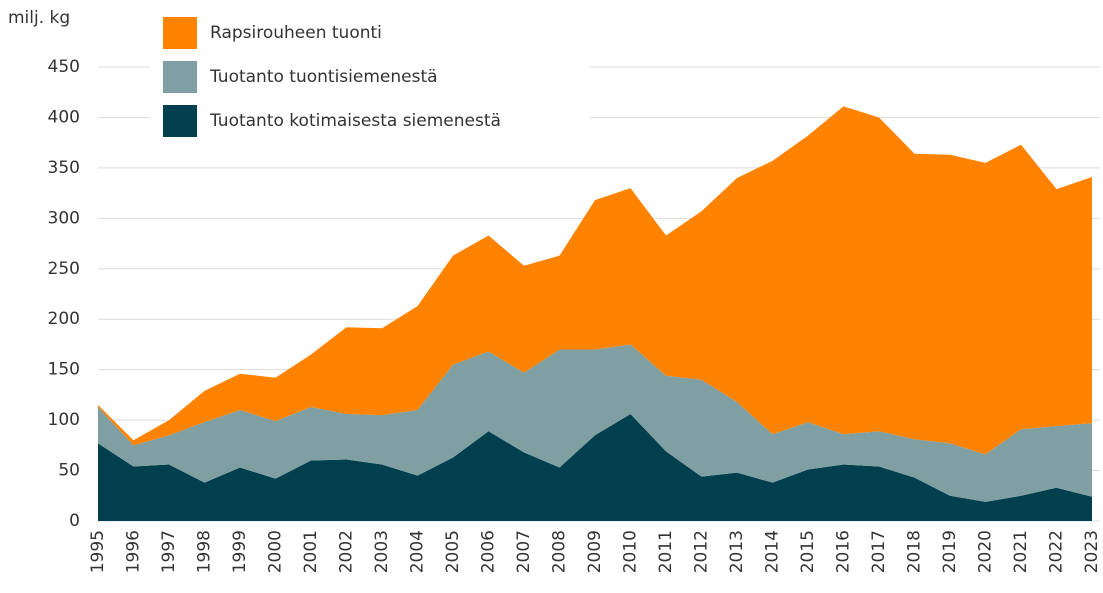 The height and width of the screenshot is (593, 1103). Describe the element at coordinates (844, 551) in the screenshot. I see `x-tick-label: 2016` at that location.